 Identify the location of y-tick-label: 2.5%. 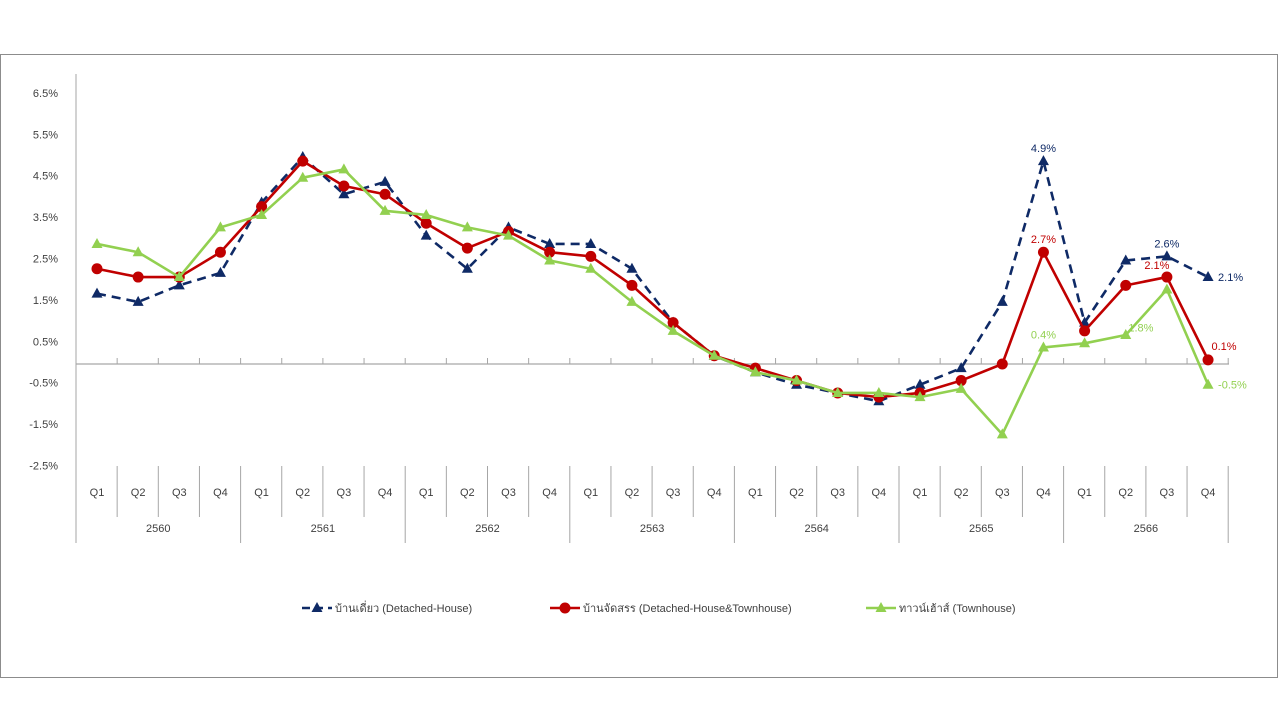
(45, 260).